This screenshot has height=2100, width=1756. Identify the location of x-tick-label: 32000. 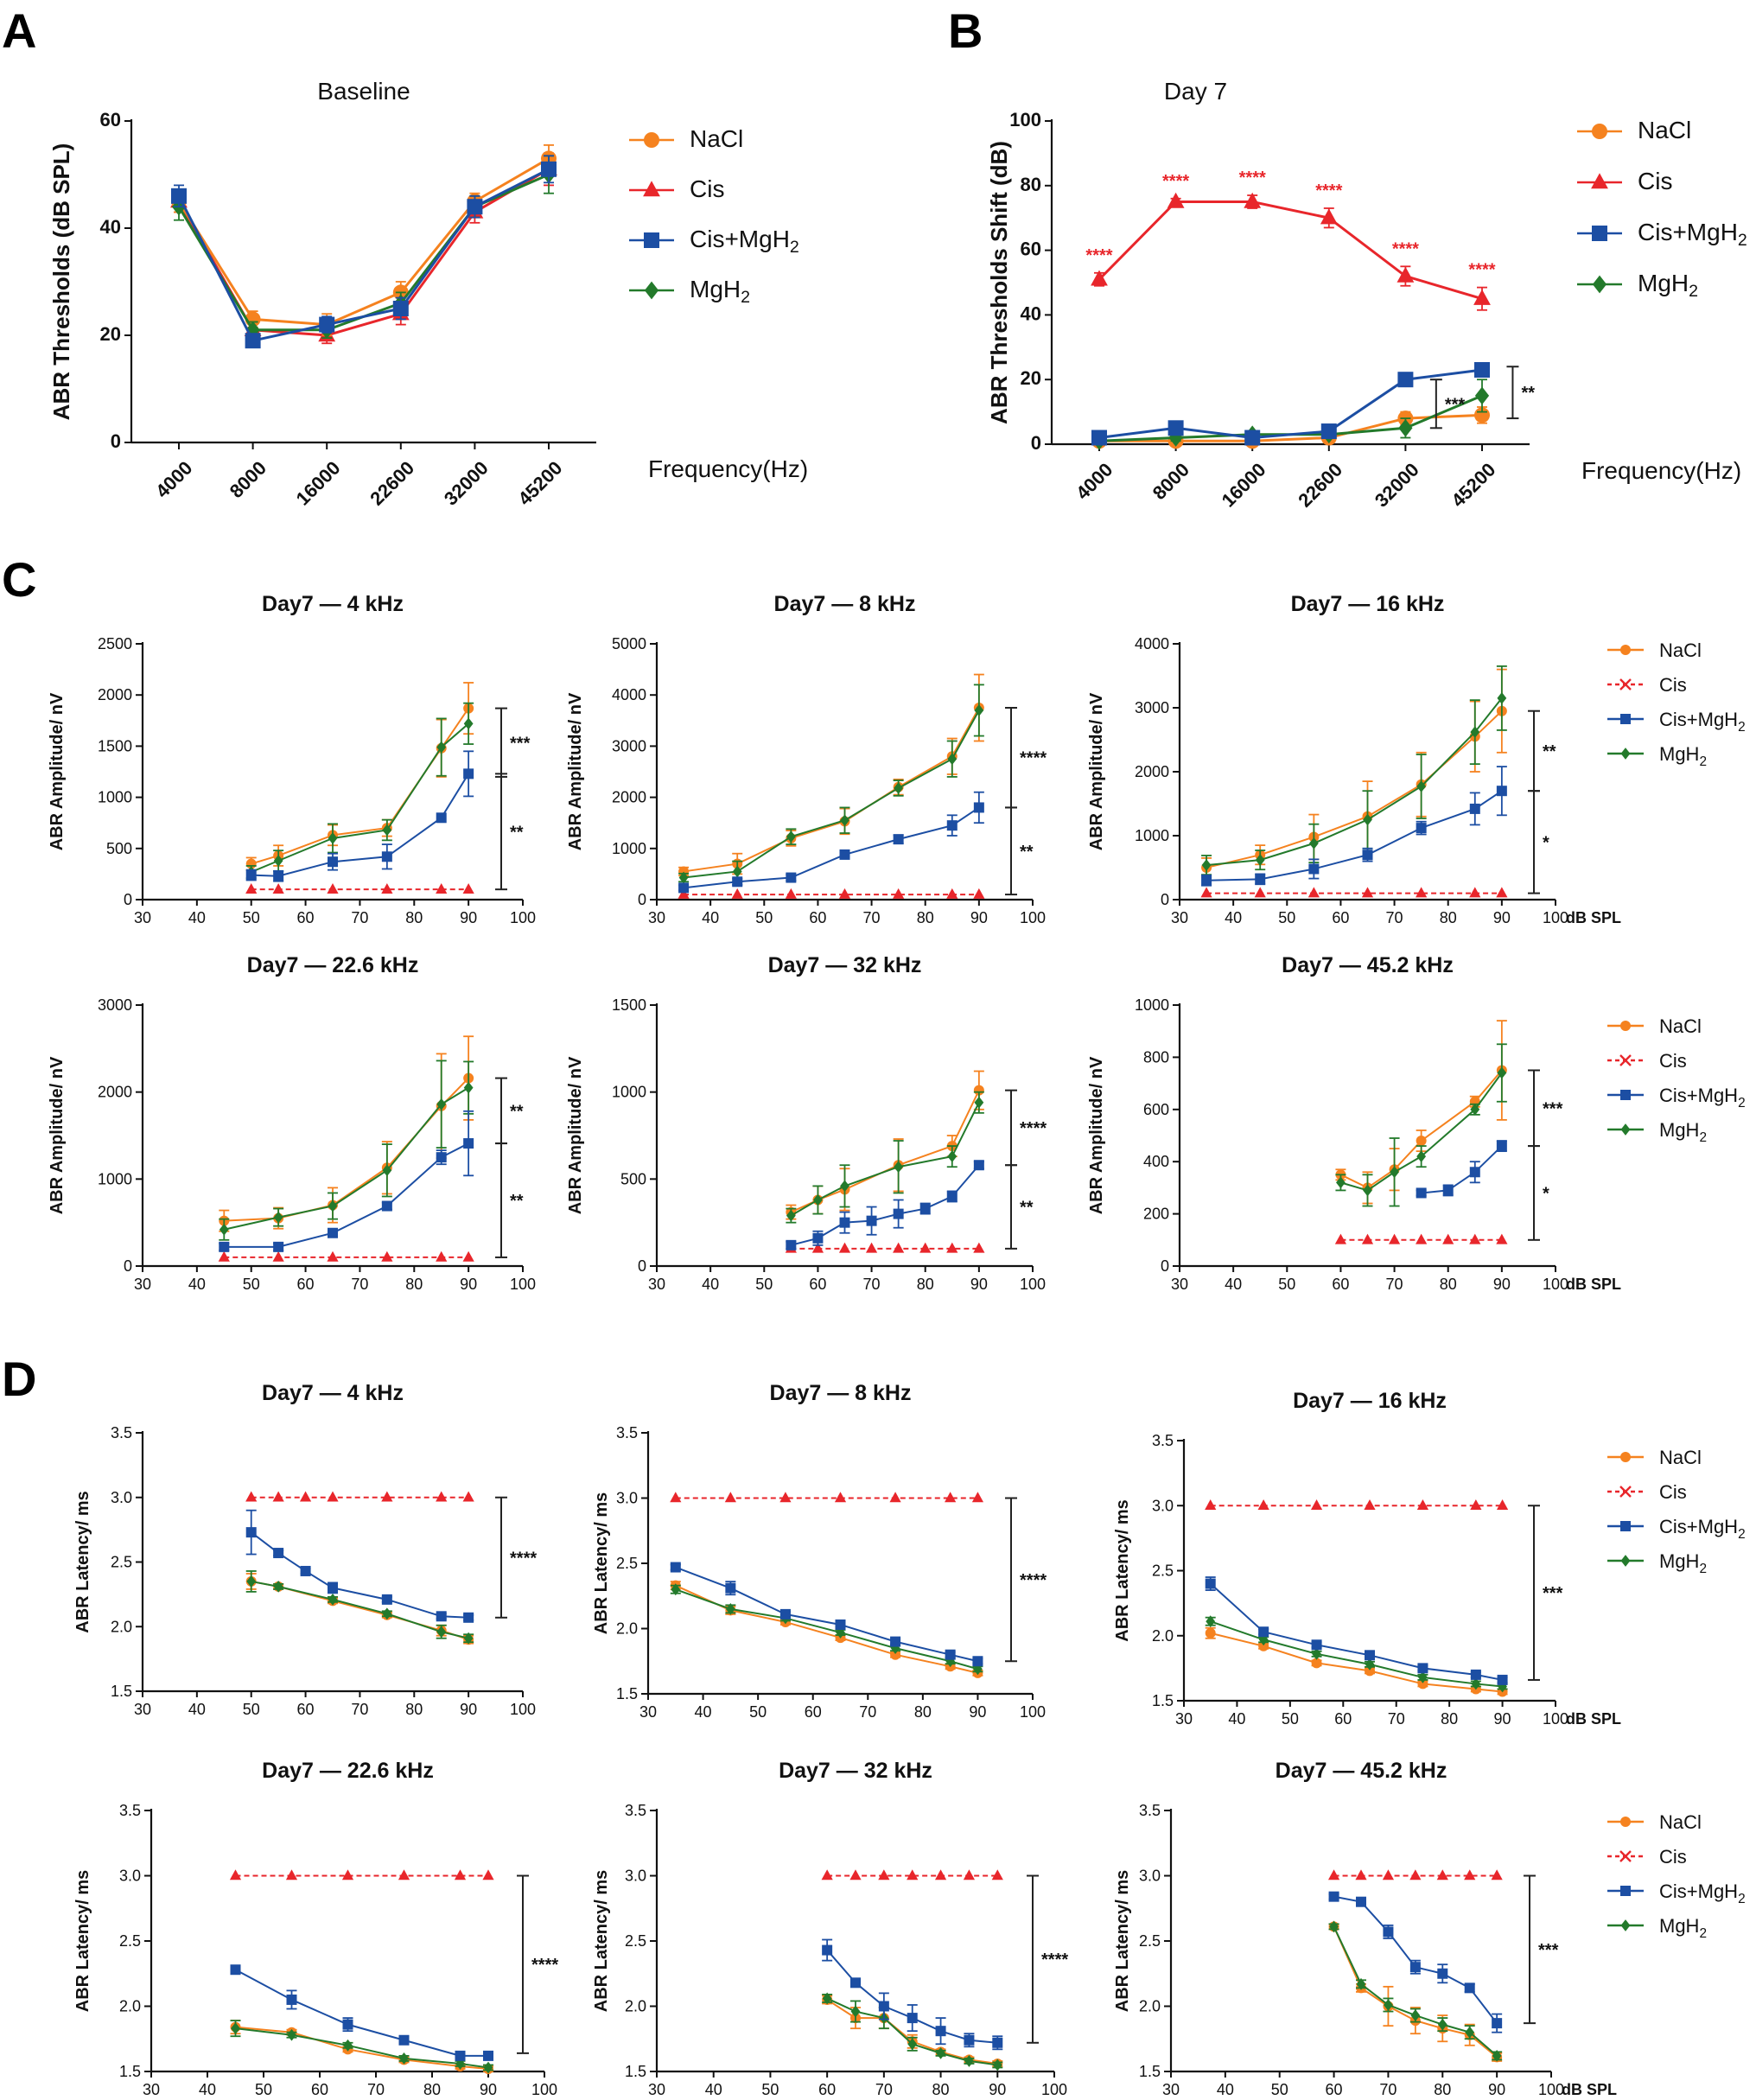
(467, 484).